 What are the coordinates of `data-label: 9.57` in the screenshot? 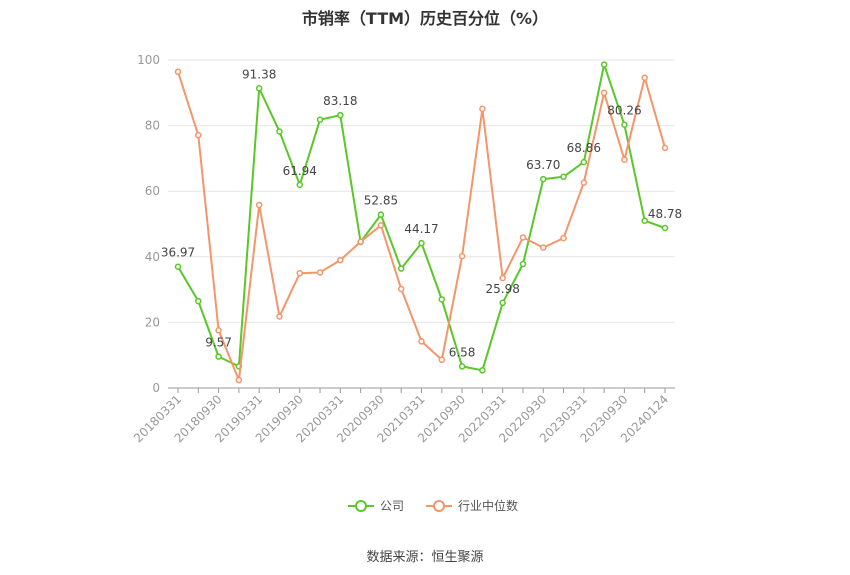 It's located at (218, 343).